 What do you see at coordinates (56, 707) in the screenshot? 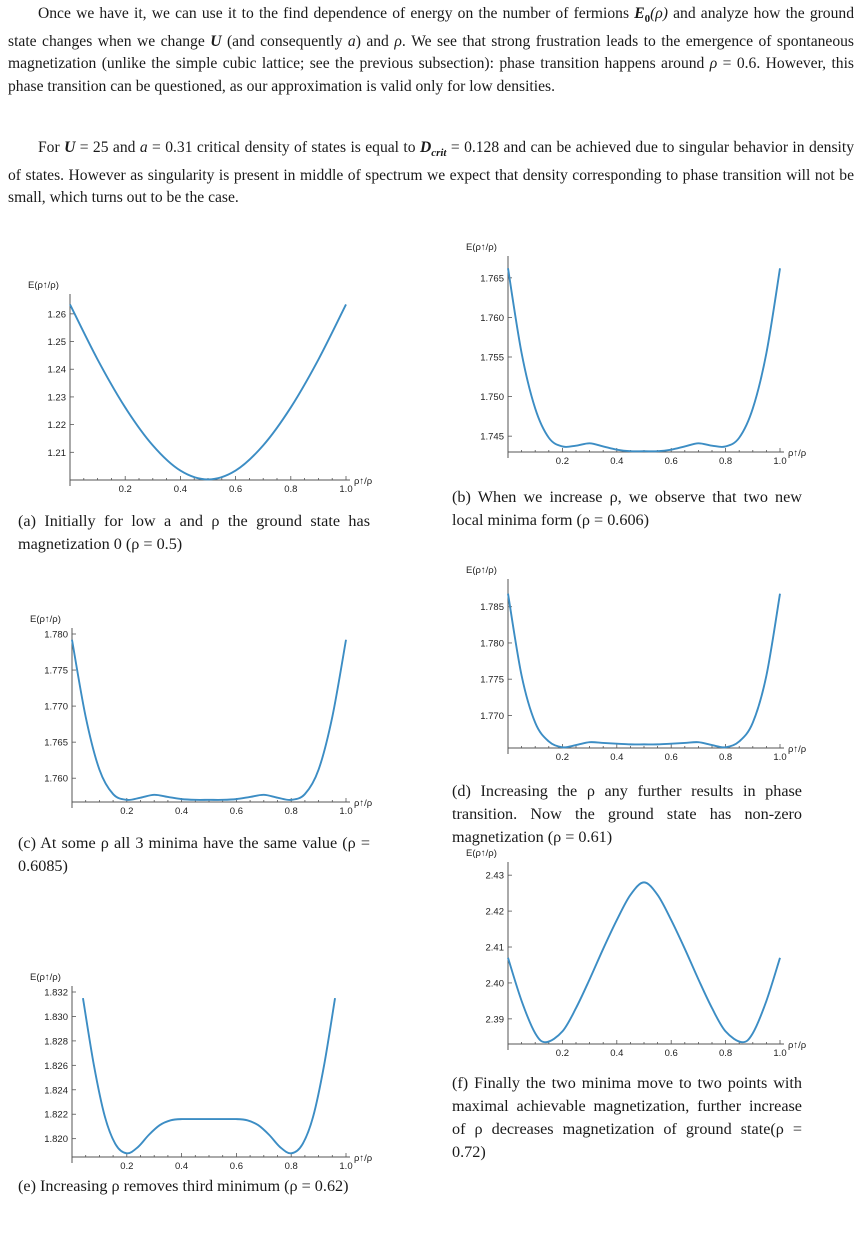
I see `y-tick-label: 1.770` at bounding box center [56, 707].